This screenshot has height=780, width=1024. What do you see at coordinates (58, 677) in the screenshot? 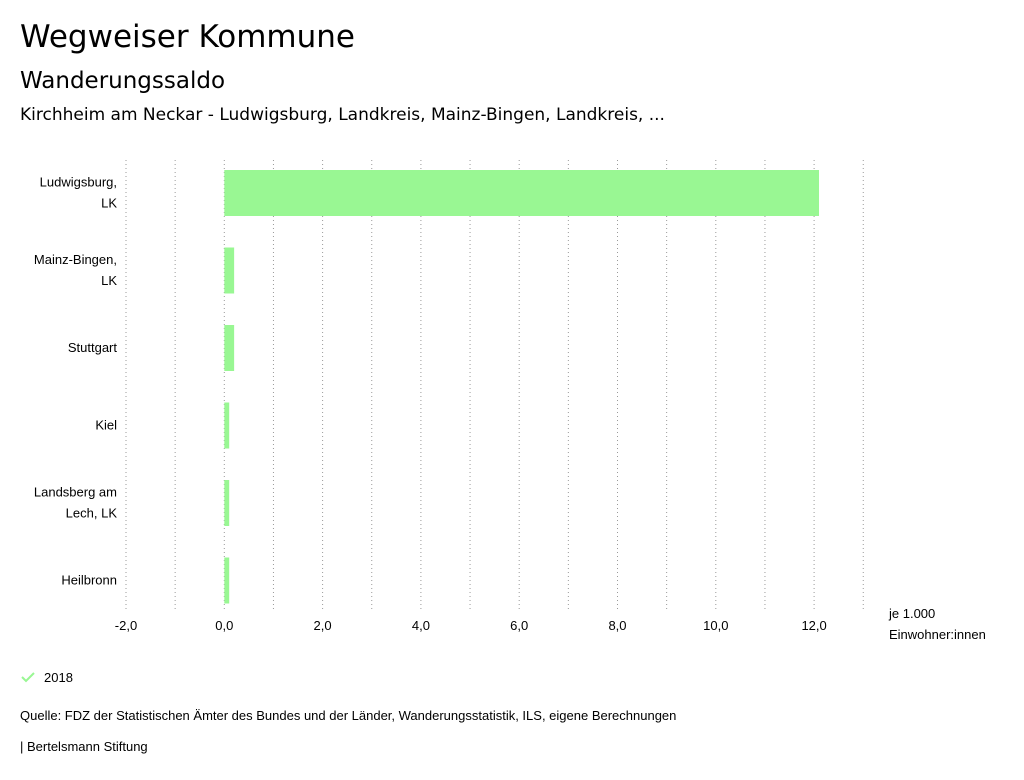
I see `legend-label: 2018` at bounding box center [58, 677].